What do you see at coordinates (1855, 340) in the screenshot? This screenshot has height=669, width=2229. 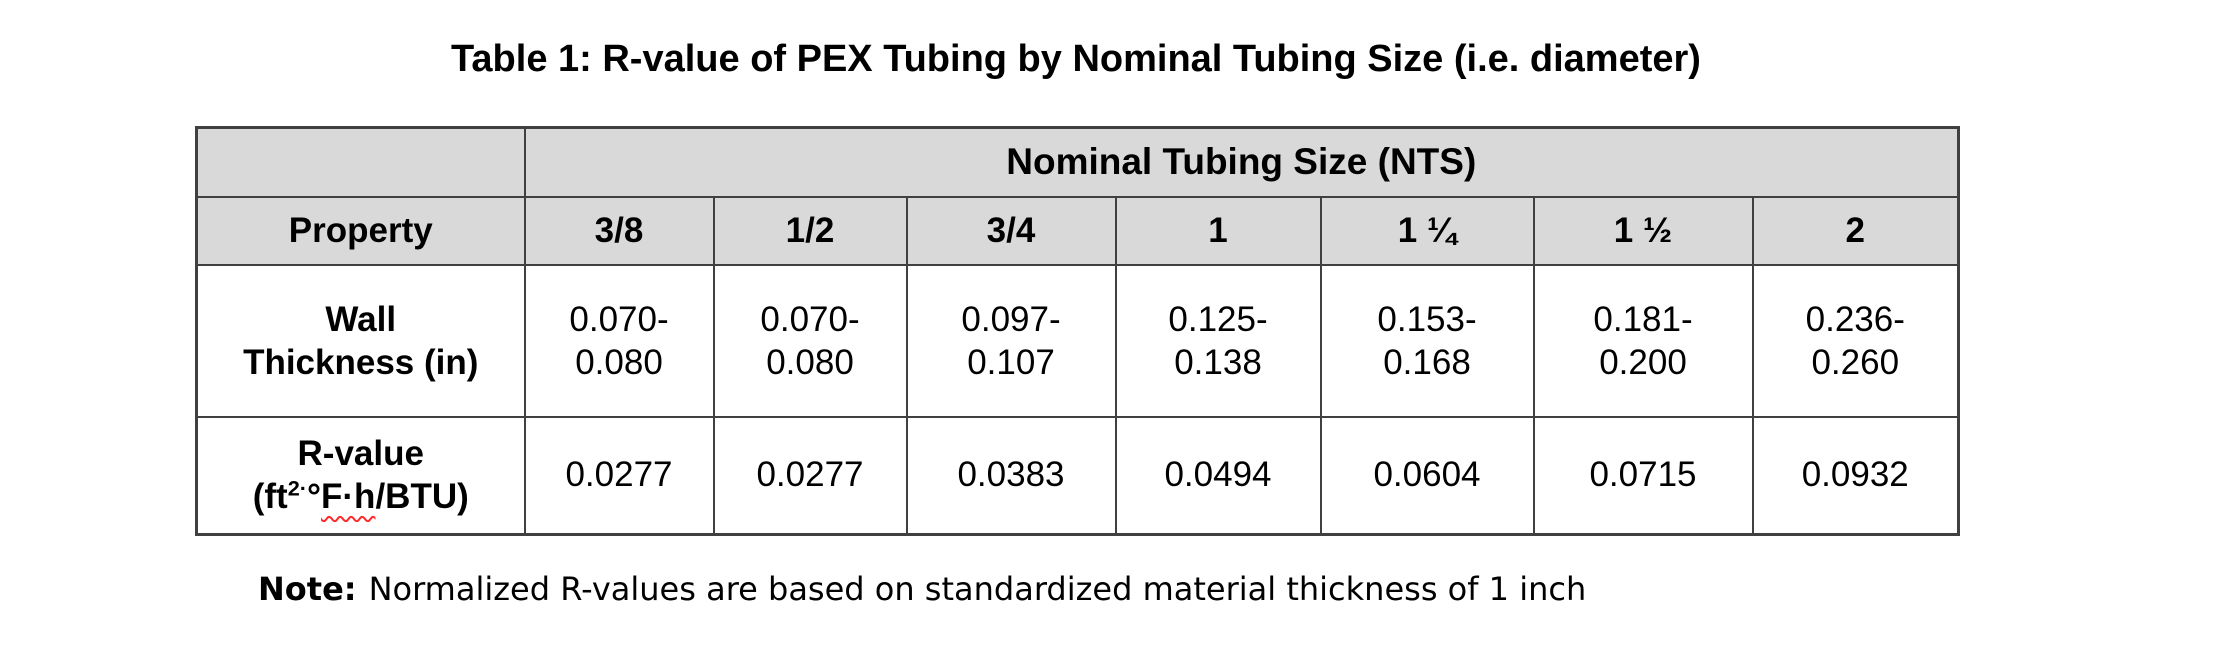 I see `wall-thickness-value-cell: 0.236- 0.260` at bounding box center [1855, 340].